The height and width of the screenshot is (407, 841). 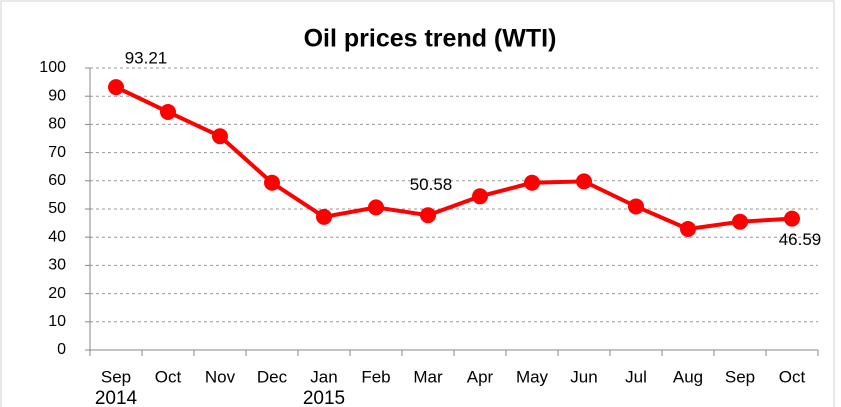 What do you see at coordinates (583, 376) in the screenshot?
I see `x-tick-label: Jun` at bounding box center [583, 376].